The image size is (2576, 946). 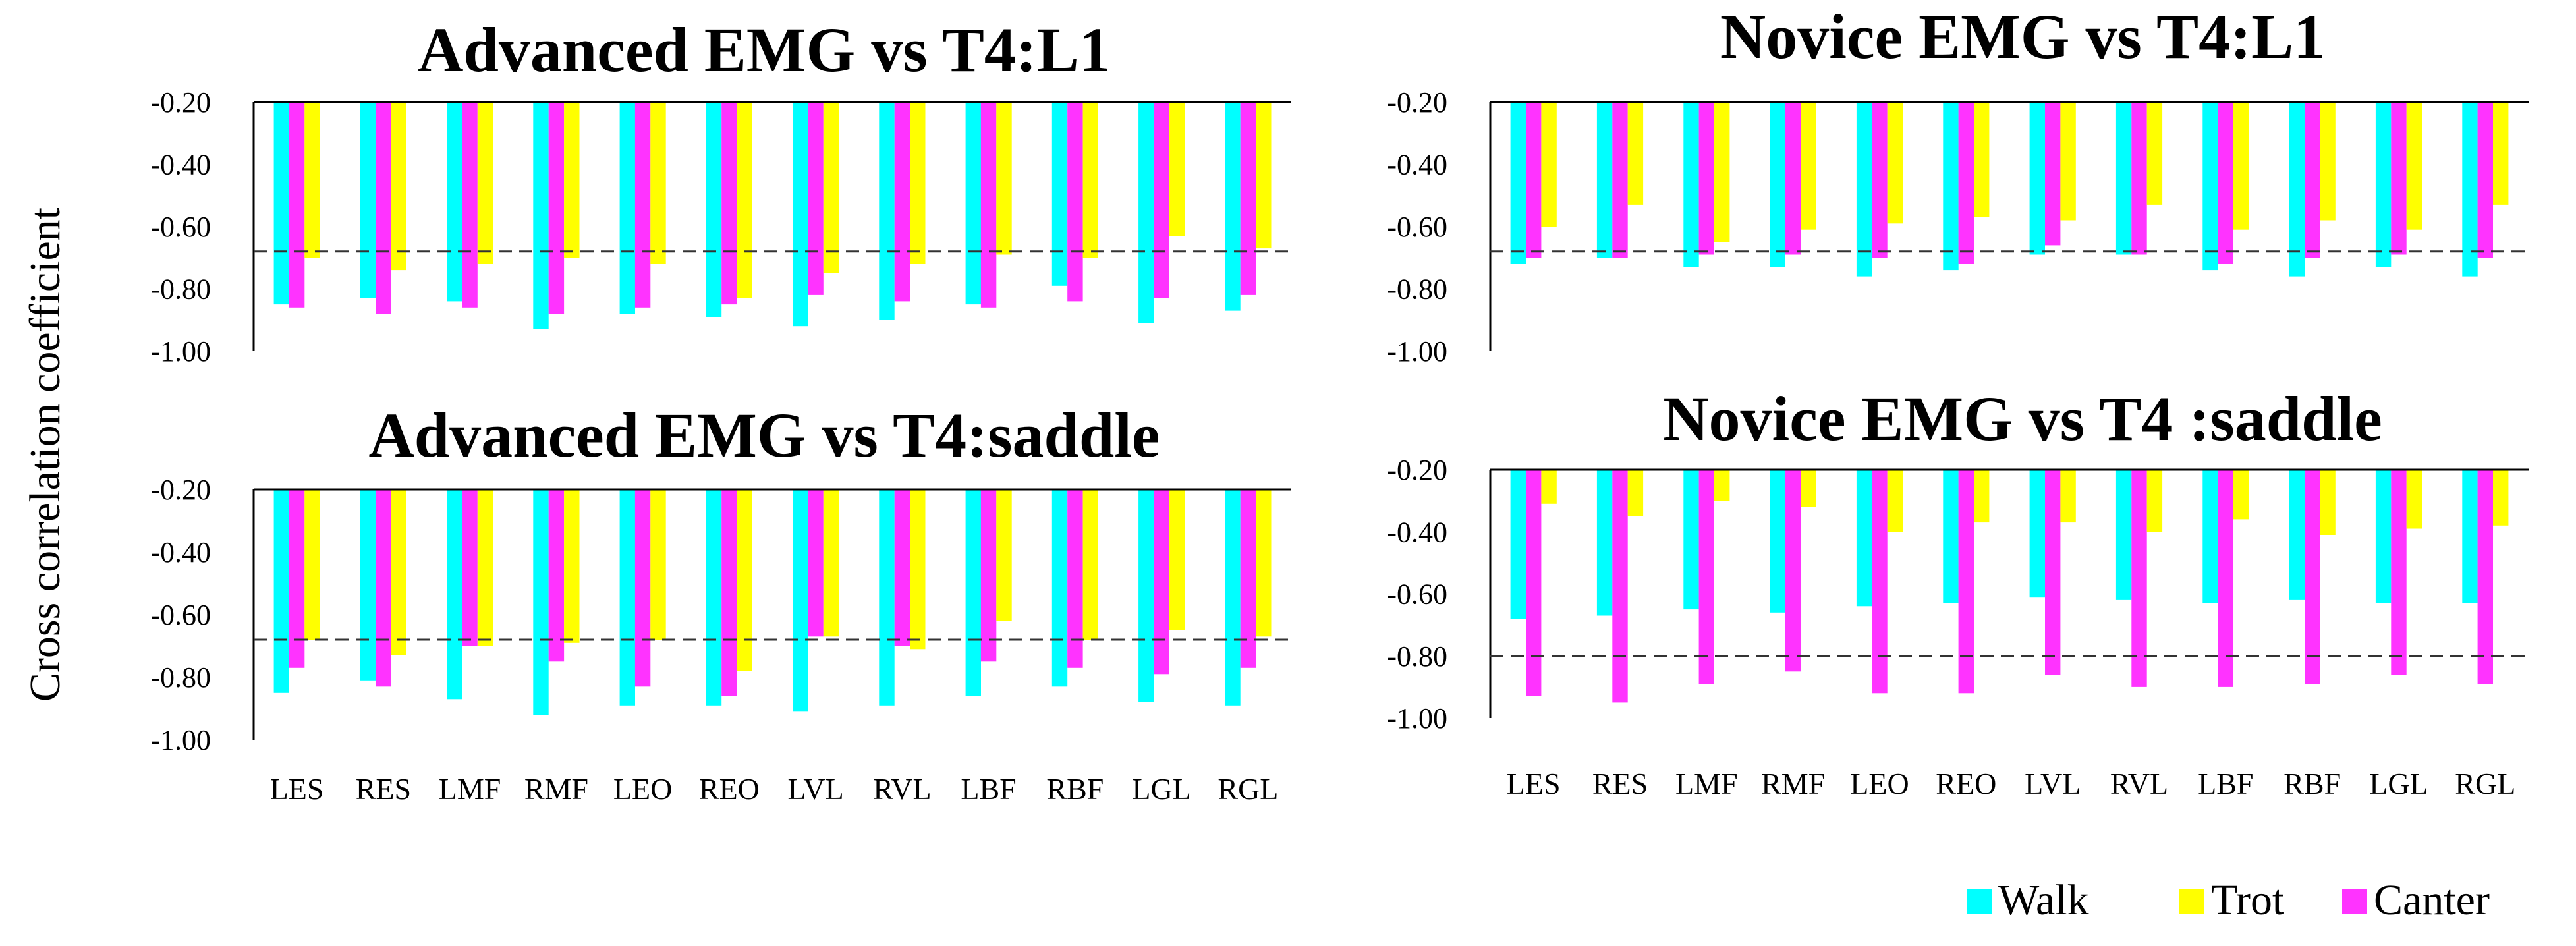 I want to click on bar-trot-rvl, so click(x=918, y=570).